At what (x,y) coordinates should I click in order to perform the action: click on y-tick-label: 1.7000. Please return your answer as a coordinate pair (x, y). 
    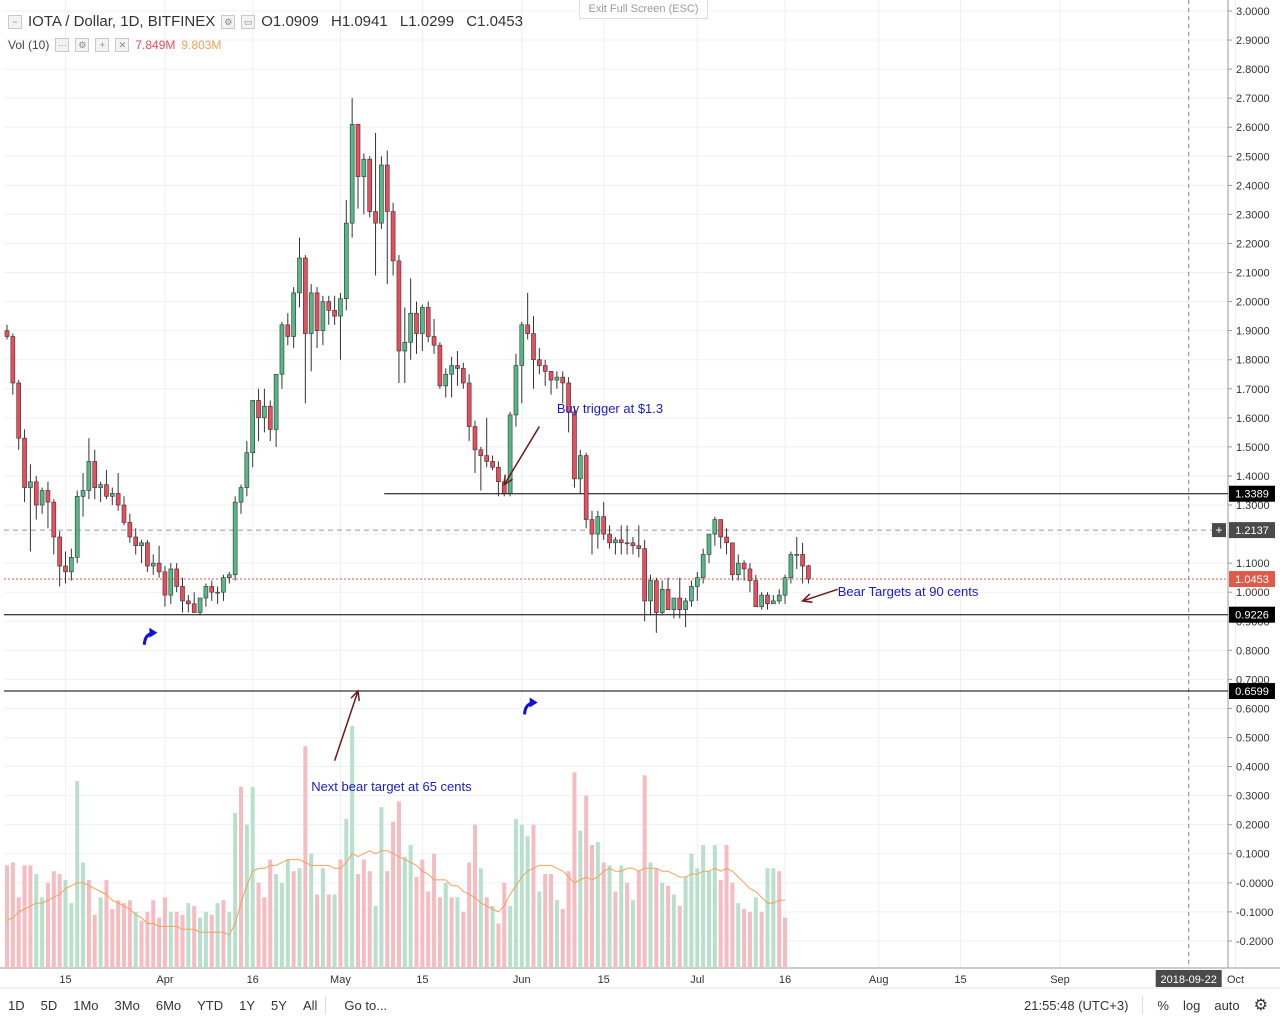
    Looking at the image, I should click on (1253, 390).